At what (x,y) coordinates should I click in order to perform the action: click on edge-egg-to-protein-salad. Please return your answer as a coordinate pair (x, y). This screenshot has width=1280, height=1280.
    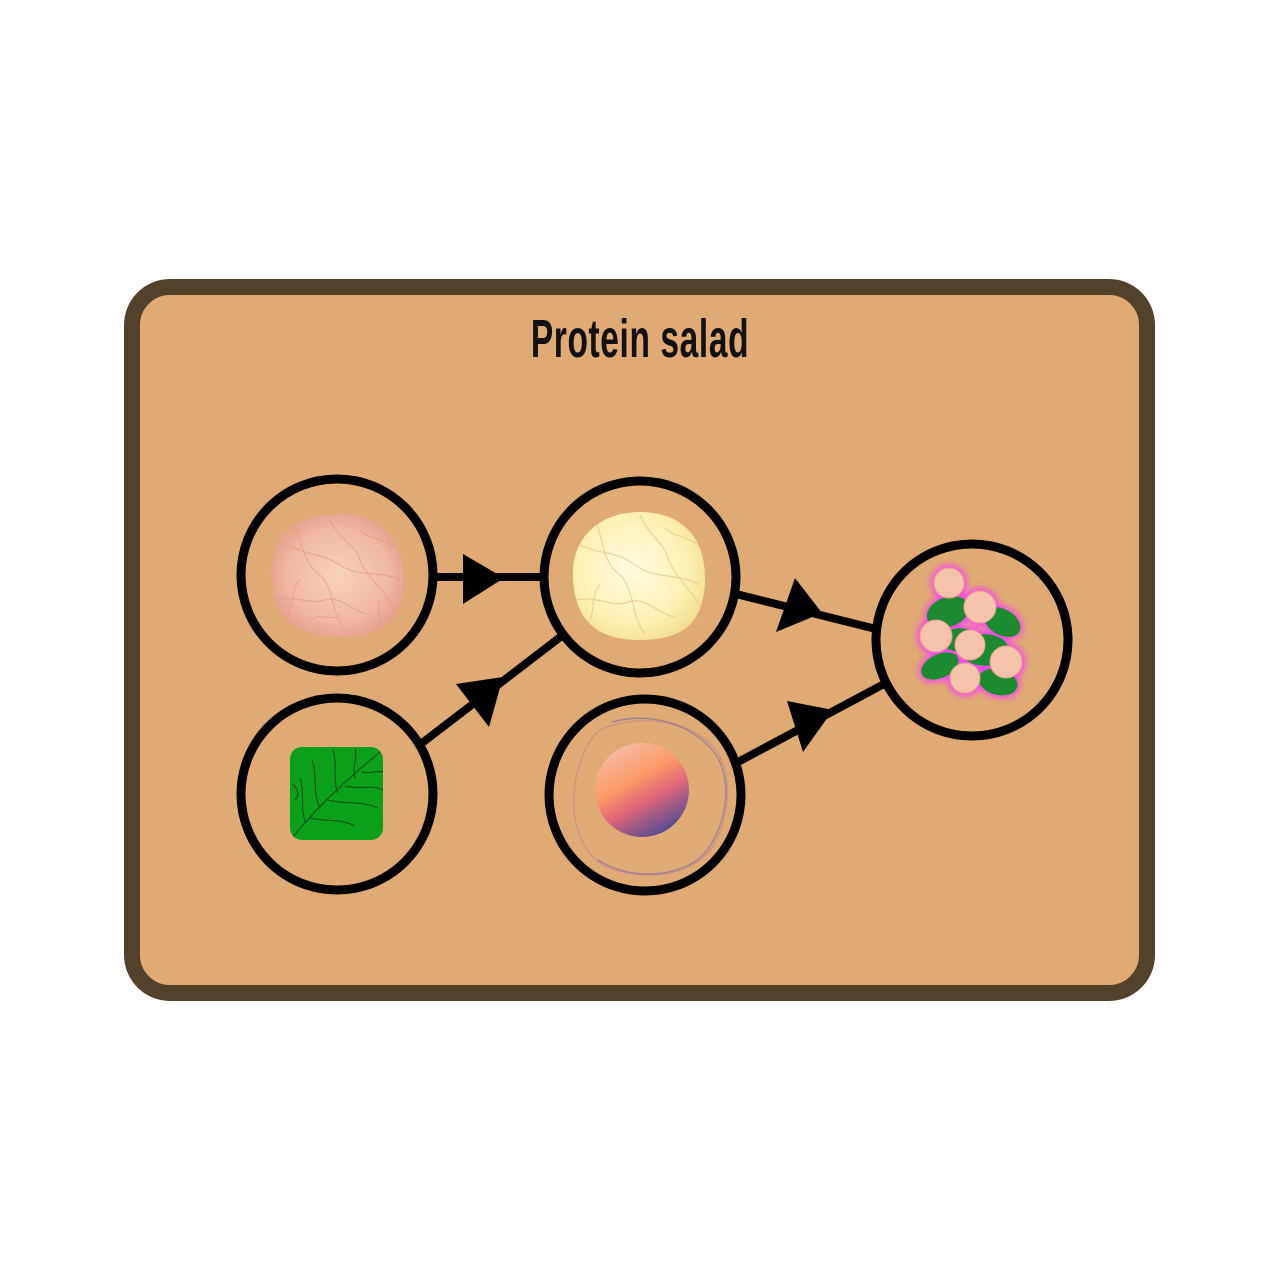
    Looking at the image, I should click on (811, 723).